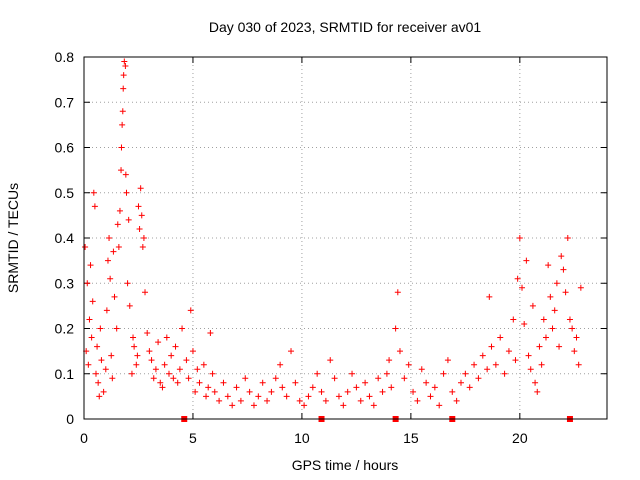  Describe the element at coordinates (65, 193) in the screenshot. I see `y-tick-label: 0.5` at that location.